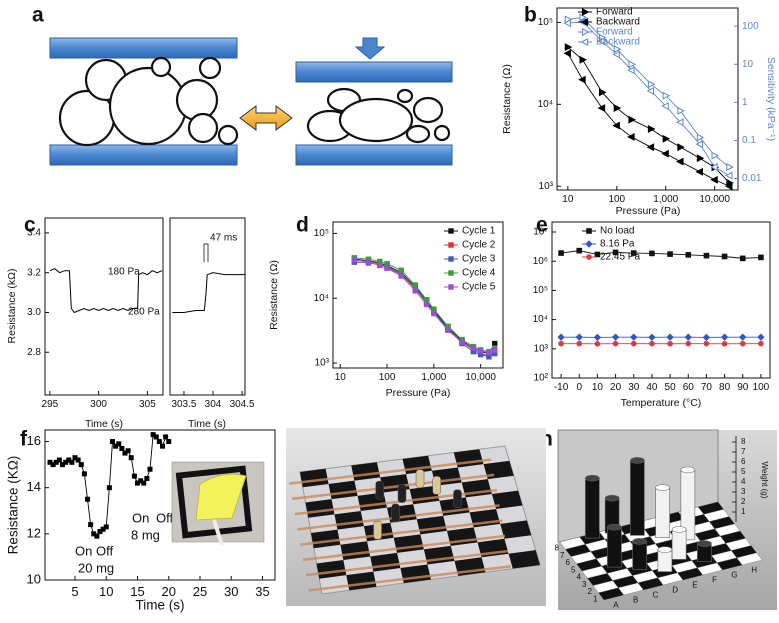  I want to click on x-tick-label: 70, so click(707, 387).